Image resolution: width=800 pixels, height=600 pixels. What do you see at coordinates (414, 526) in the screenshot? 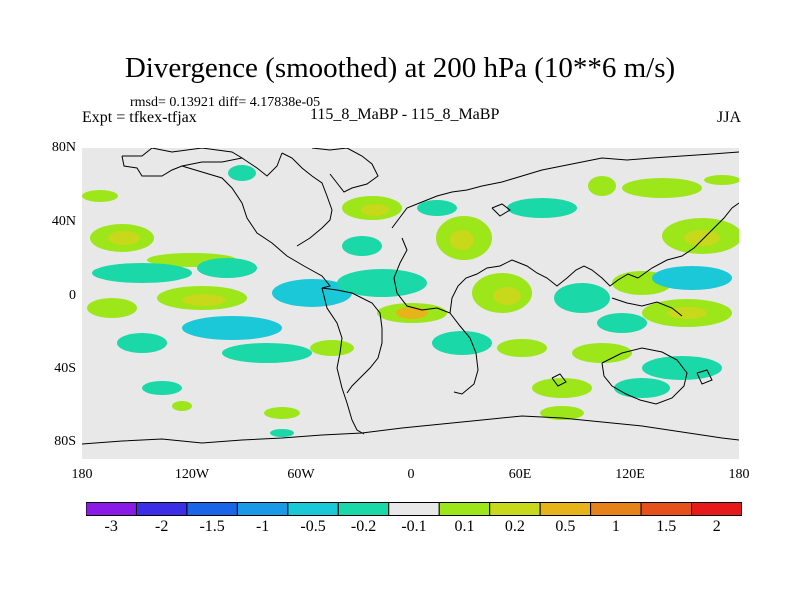
I see `colorbar-label: -0.1` at bounding box center [414, 526].